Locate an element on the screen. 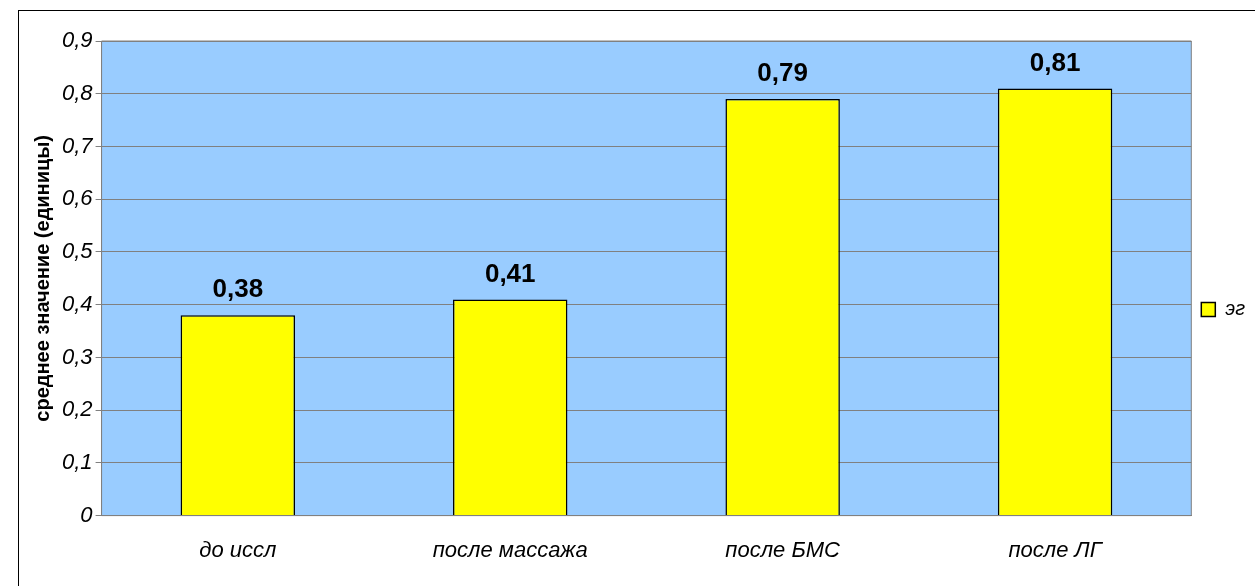 This screenshot has width=1255, height=586. y-tick-label: 0,3 is located at coordinates (77, 356).